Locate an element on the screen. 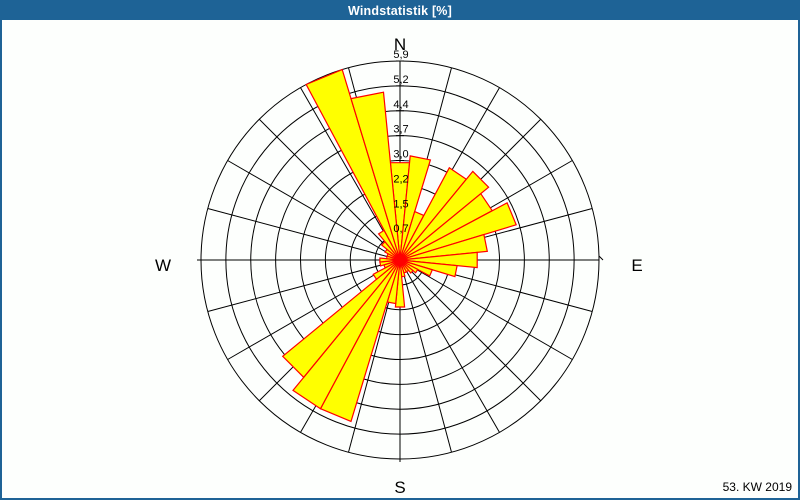 This screenshot has height=500, width=800. period-label: 53. KW 2019 is located at coordinates (757, 487).